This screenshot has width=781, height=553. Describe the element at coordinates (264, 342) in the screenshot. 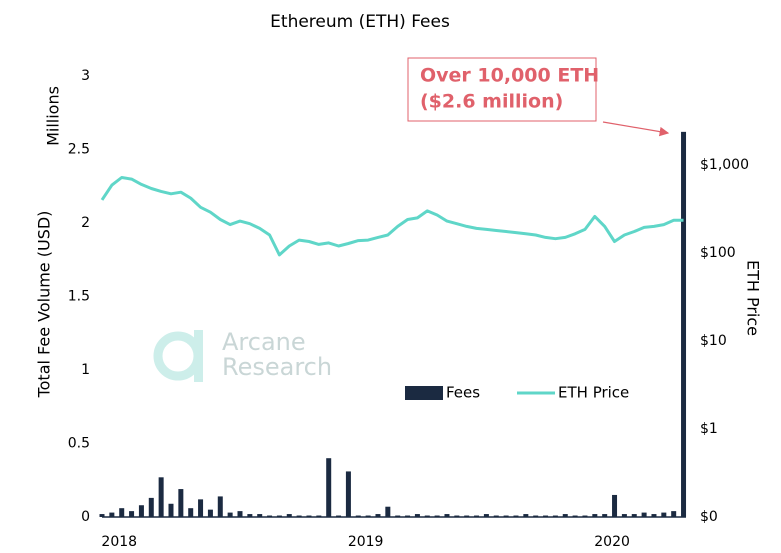

I see `watermark-text: Arcane` at that location.